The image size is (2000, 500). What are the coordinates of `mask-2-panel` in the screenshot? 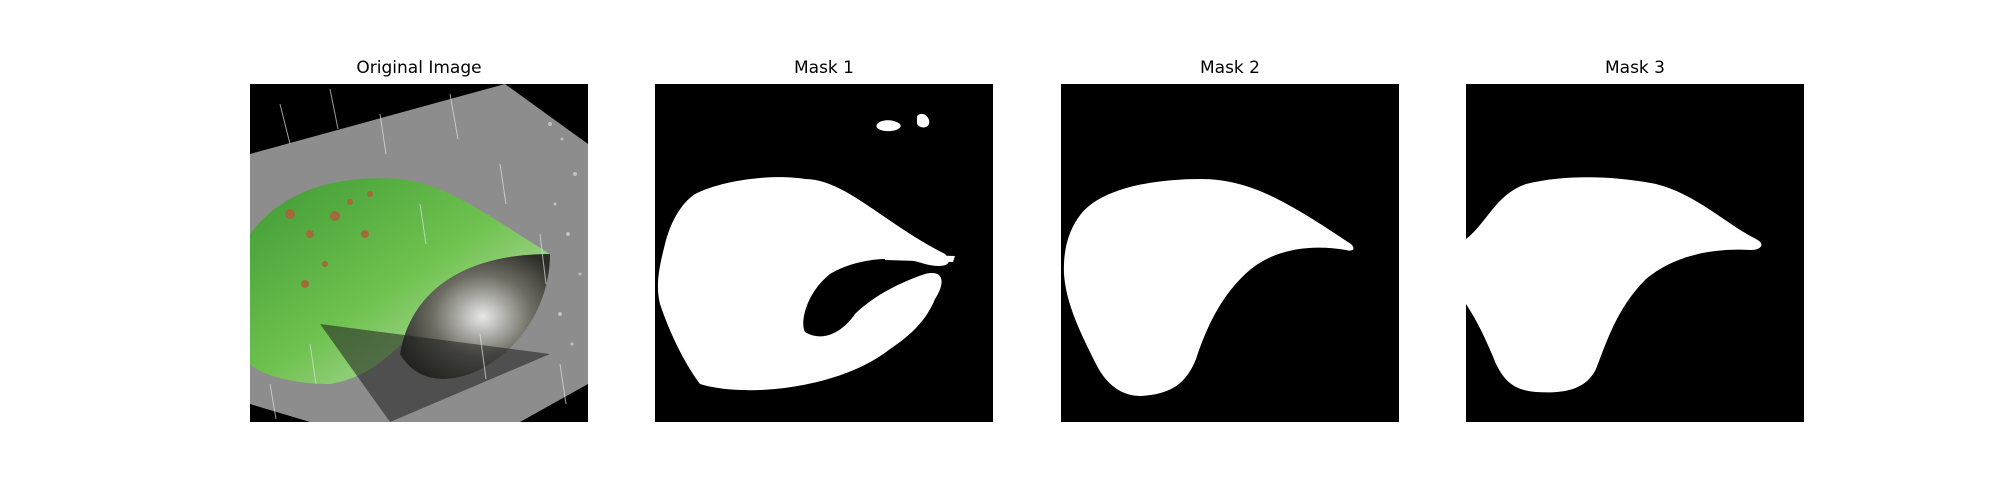 It's located at (1230, 253).